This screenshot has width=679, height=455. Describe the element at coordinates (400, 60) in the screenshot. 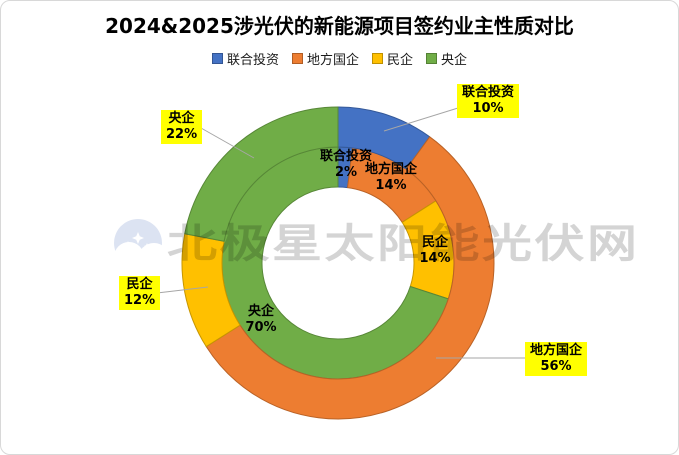

I see `legend-label-private-enterprise: 民企` at that location.